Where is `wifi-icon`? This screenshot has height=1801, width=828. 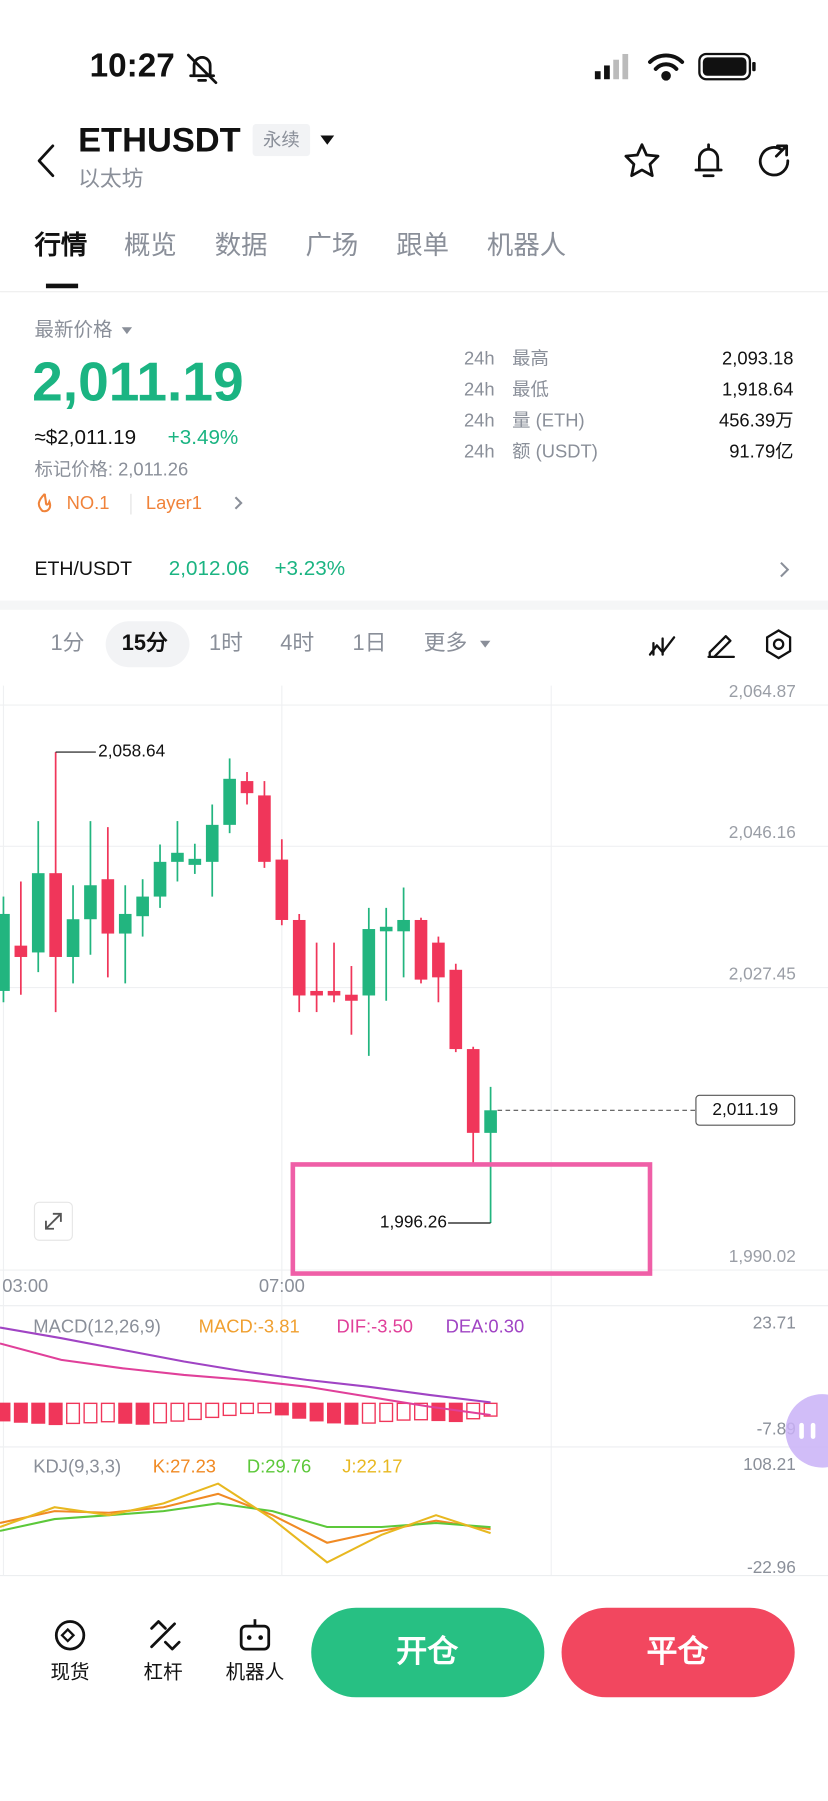 wifi-icon is located at coordinates (666, 67).